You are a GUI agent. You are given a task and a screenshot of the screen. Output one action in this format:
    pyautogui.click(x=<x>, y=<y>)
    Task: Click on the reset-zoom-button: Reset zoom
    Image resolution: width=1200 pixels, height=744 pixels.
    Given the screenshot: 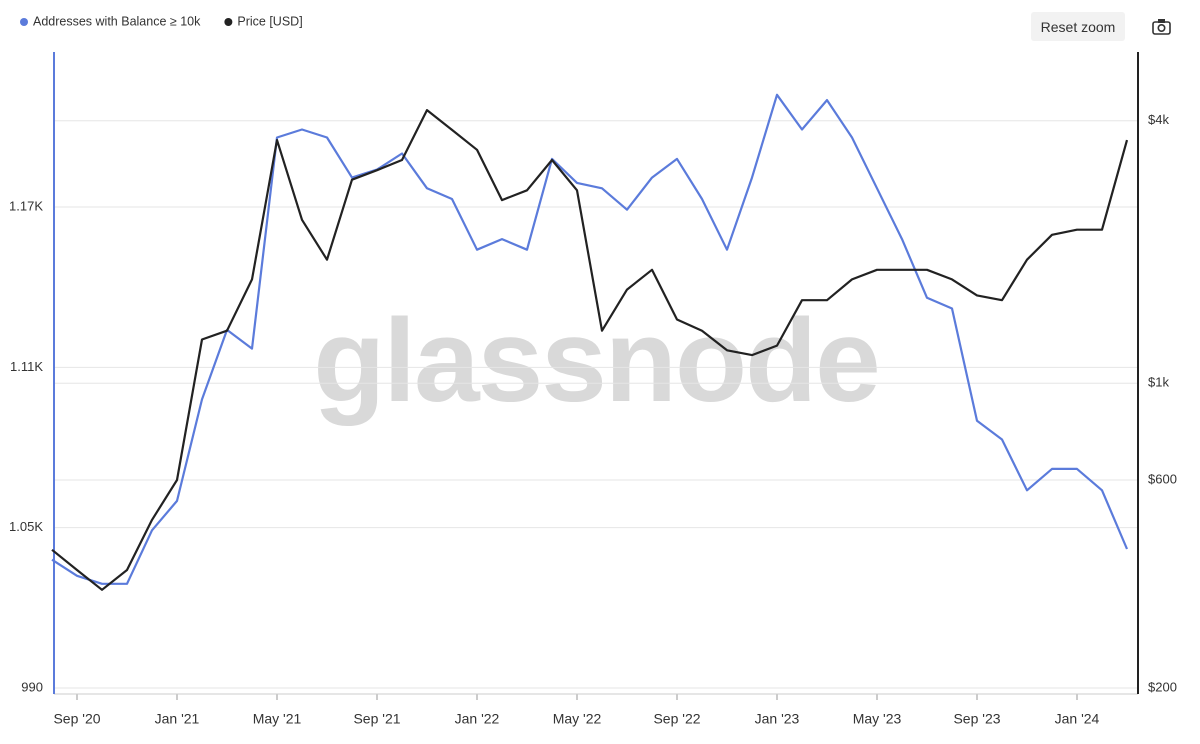 What is the action you would take?
    pyautogui.click(x=1078, y=26)
    